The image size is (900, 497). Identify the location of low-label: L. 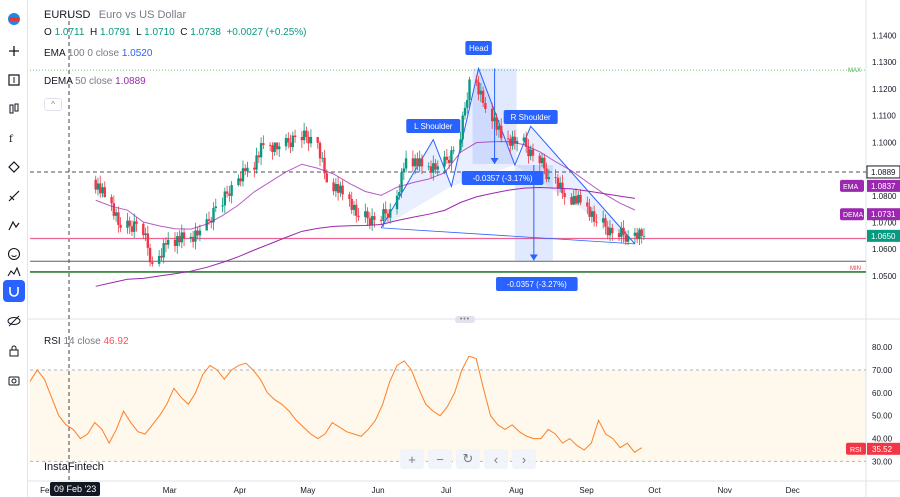
(139, 32).